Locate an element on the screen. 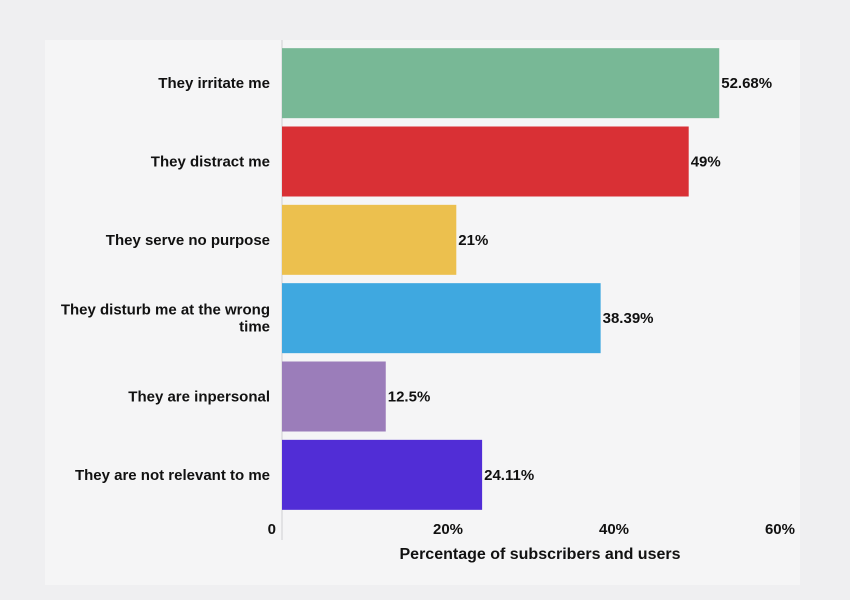 The height and width of the screenshot is (600, 850). category-label-0: They irritate me is located at coordinates (214, 83).